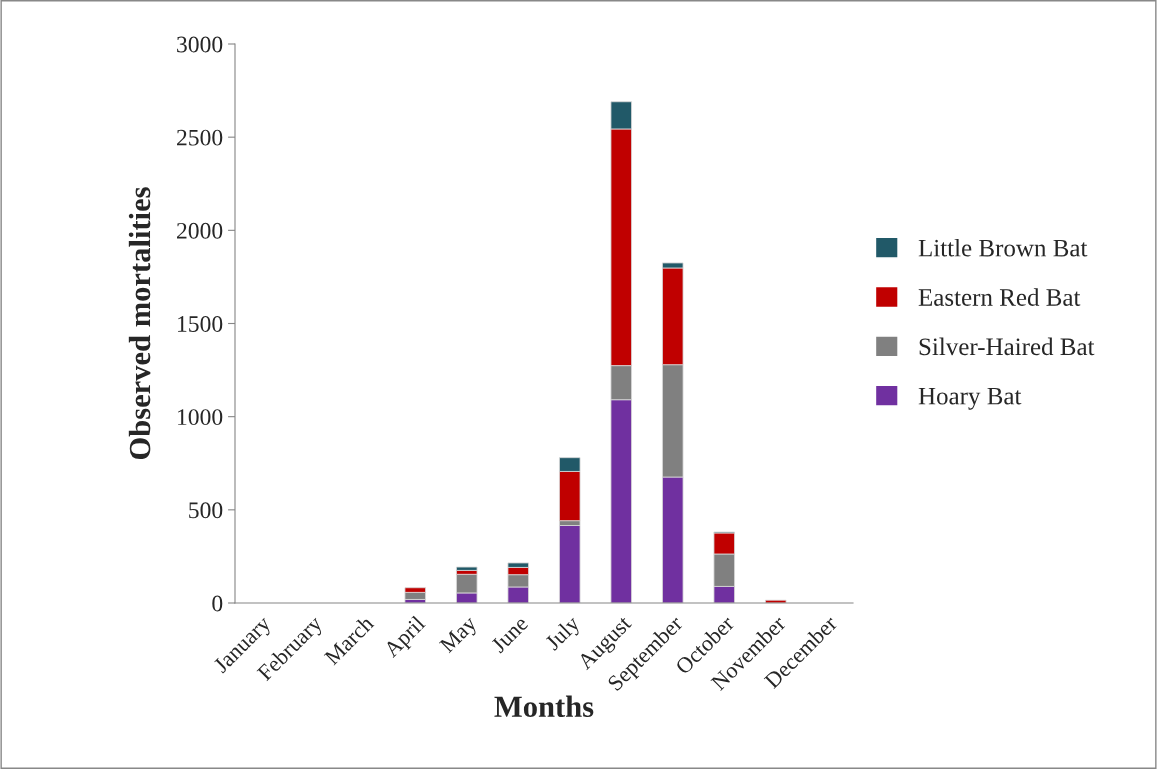 Image resolution: width=1157 pixels, height=769 pixels. What do you see at coordinates (970, 398) in the screenshot?
I see `legend-label: Hoary Bat` at bounding box center [970, 398].